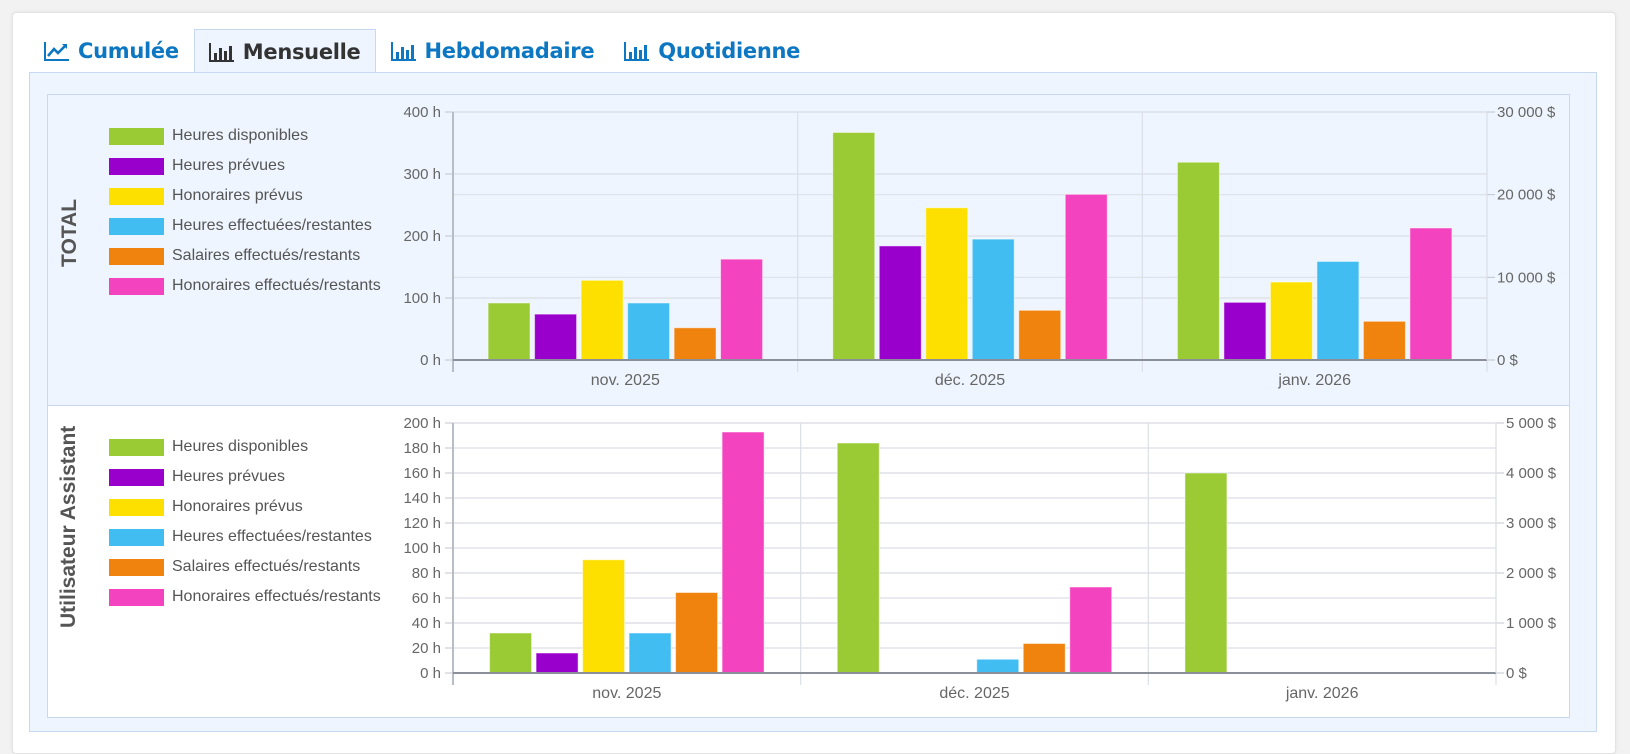 This screenshot has height=754, width=1630. I want to click on line-chart-icon, so click(56, 51).